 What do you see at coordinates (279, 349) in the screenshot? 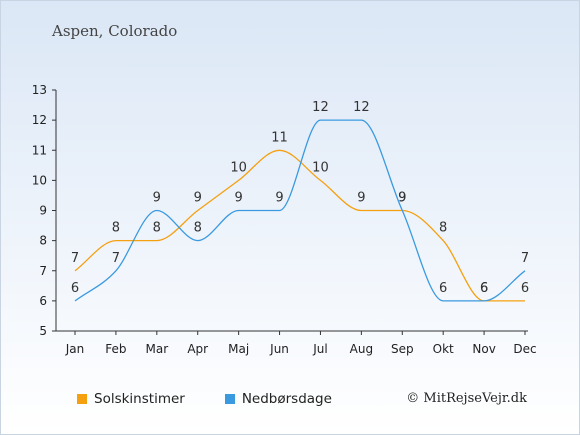
I see `x-tick-label: Jun` at bounding box center [279, 349].